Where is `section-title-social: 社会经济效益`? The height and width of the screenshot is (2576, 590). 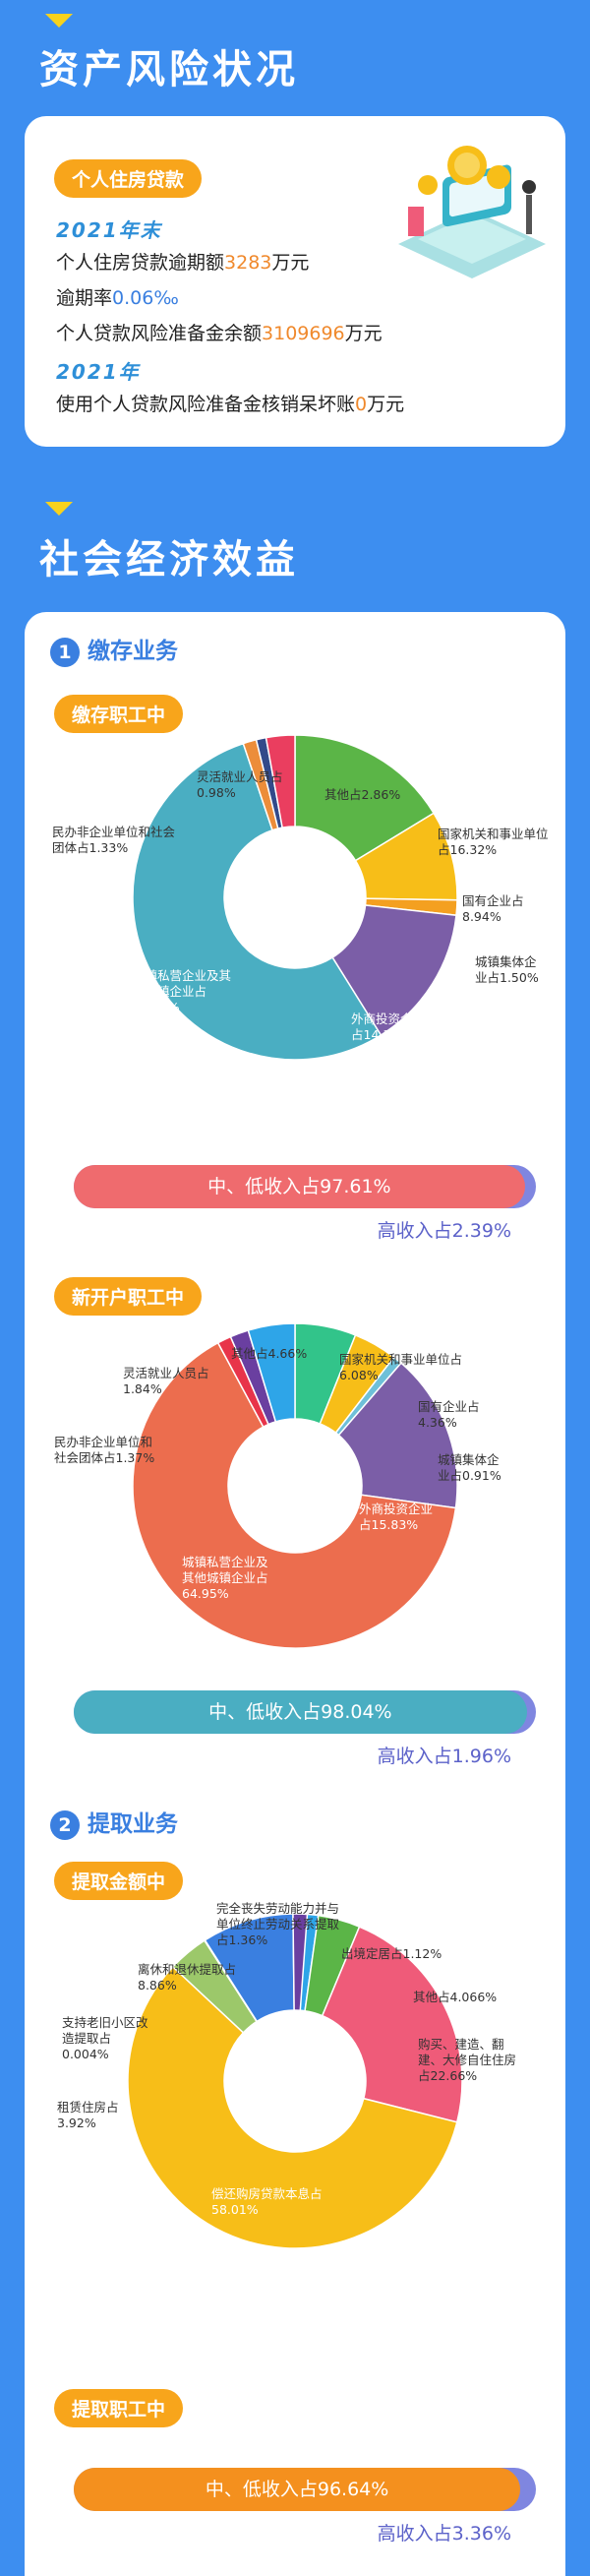
section-title-social: 社会经济效益 is located at coordinates (169, 560).